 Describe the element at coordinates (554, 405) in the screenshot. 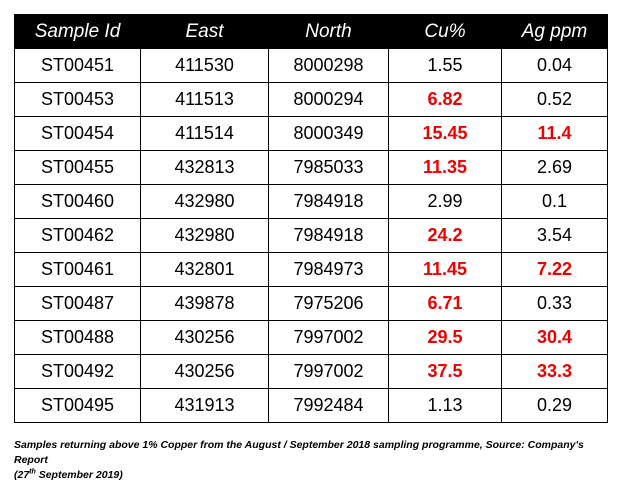

I see `ag-ppm-cell: 0.29` at that location.